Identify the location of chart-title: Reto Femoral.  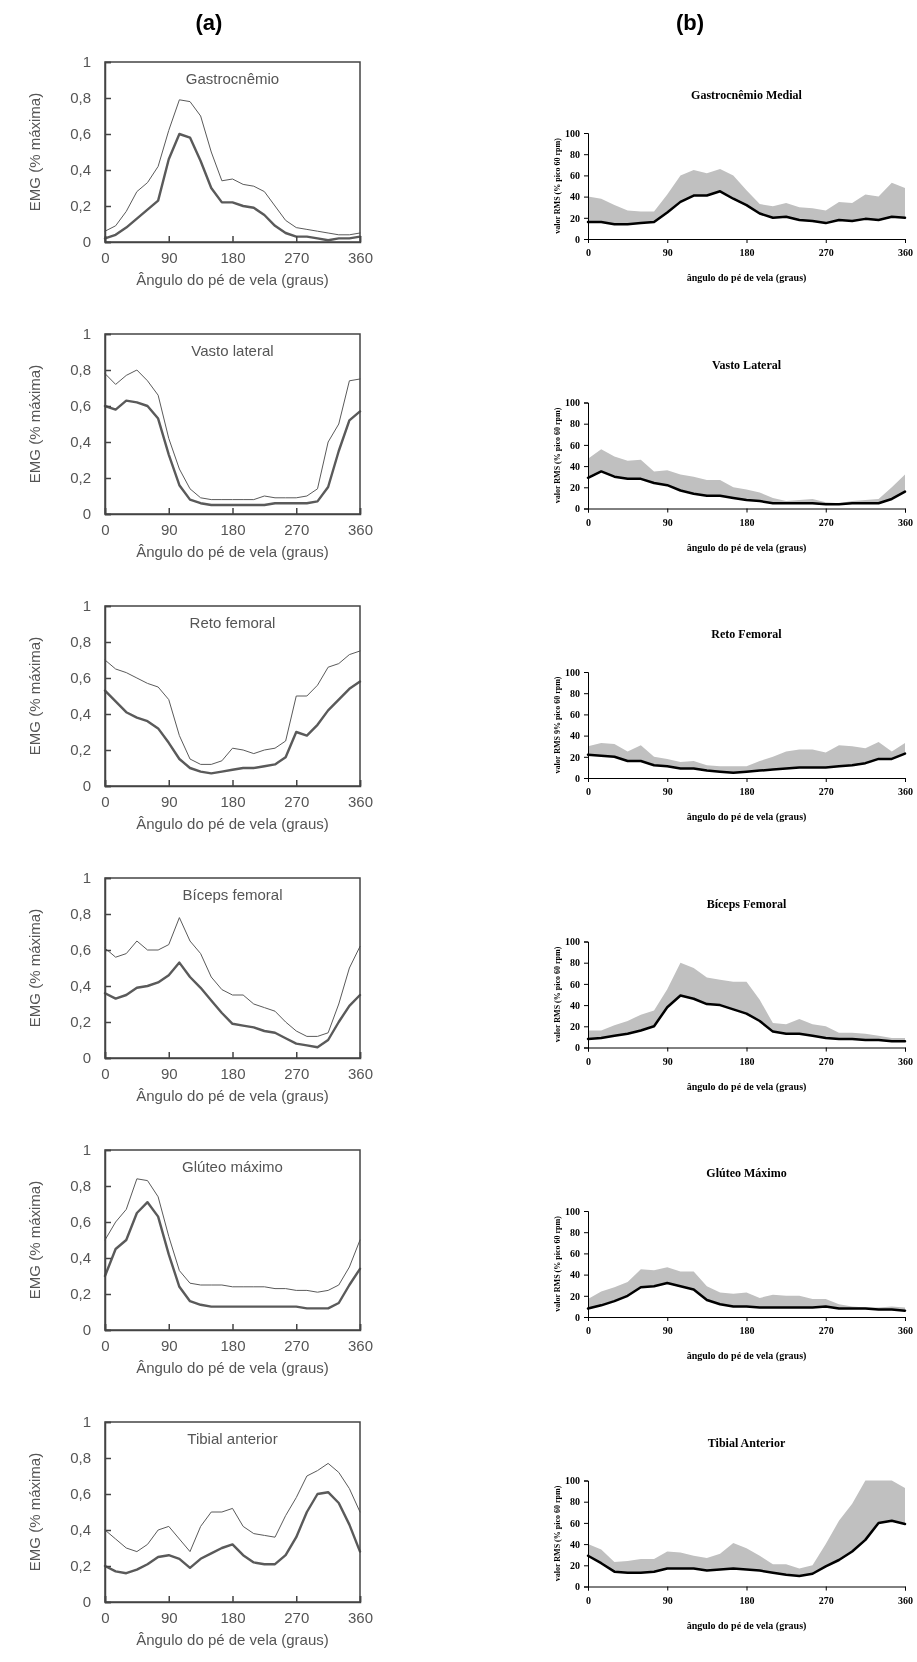
(747, 634).